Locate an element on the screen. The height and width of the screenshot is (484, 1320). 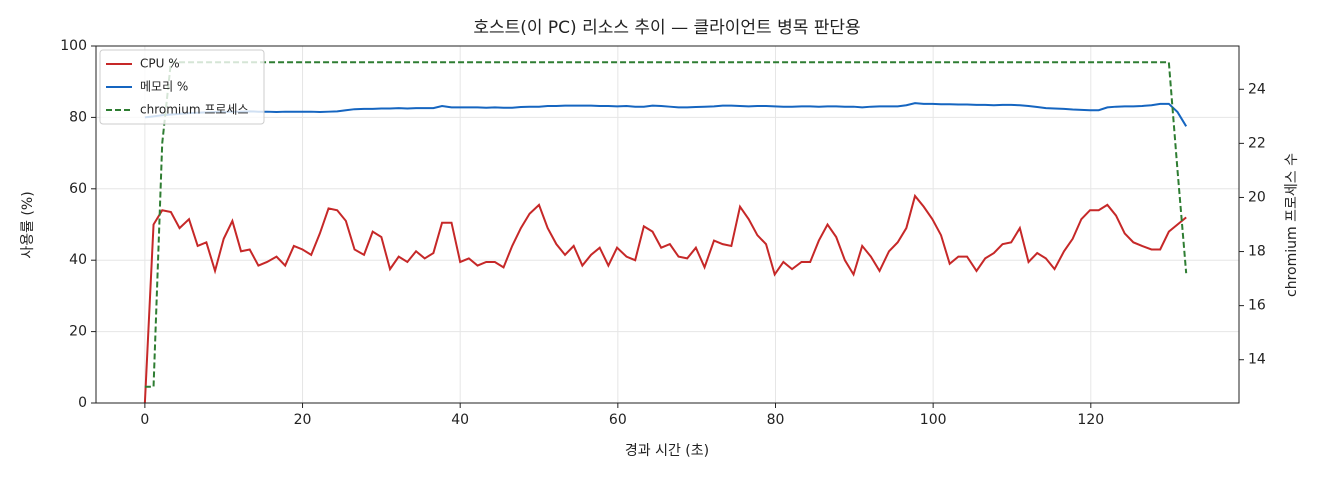
y-tick-label: 0 is located at coordinates (82, 403).